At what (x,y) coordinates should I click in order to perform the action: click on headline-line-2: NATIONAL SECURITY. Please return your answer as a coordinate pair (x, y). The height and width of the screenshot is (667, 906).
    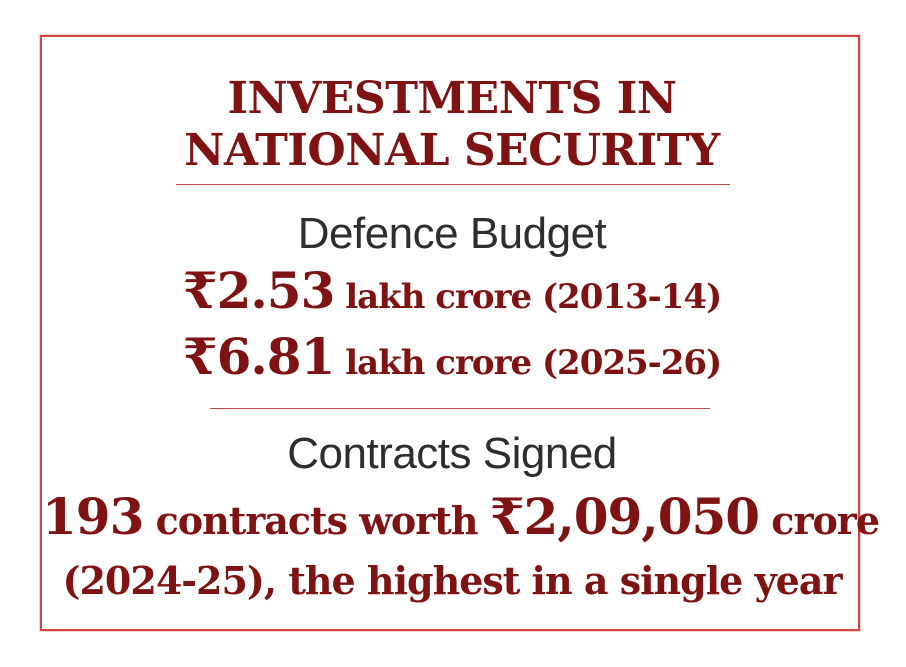
    Looking at the image, I should click on (452, 150).